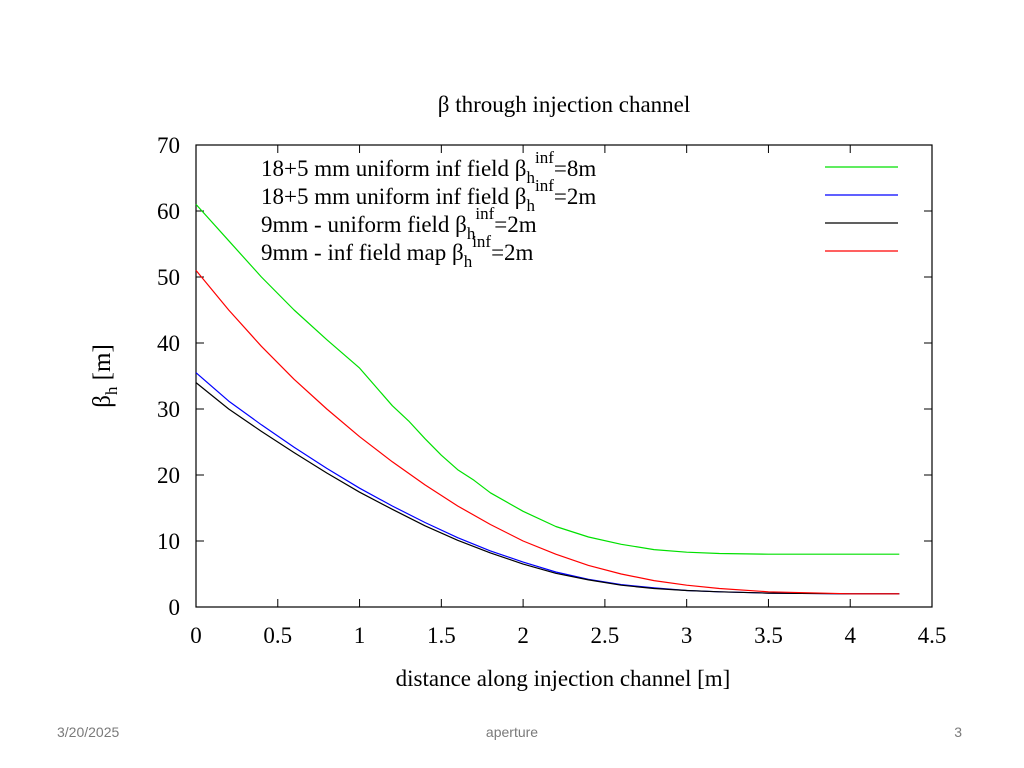  Describe the element at coordinates (399, 223) in the screenshot. I see `legend-label-3: 9mm - uniform field βhinf=2m` at that location.